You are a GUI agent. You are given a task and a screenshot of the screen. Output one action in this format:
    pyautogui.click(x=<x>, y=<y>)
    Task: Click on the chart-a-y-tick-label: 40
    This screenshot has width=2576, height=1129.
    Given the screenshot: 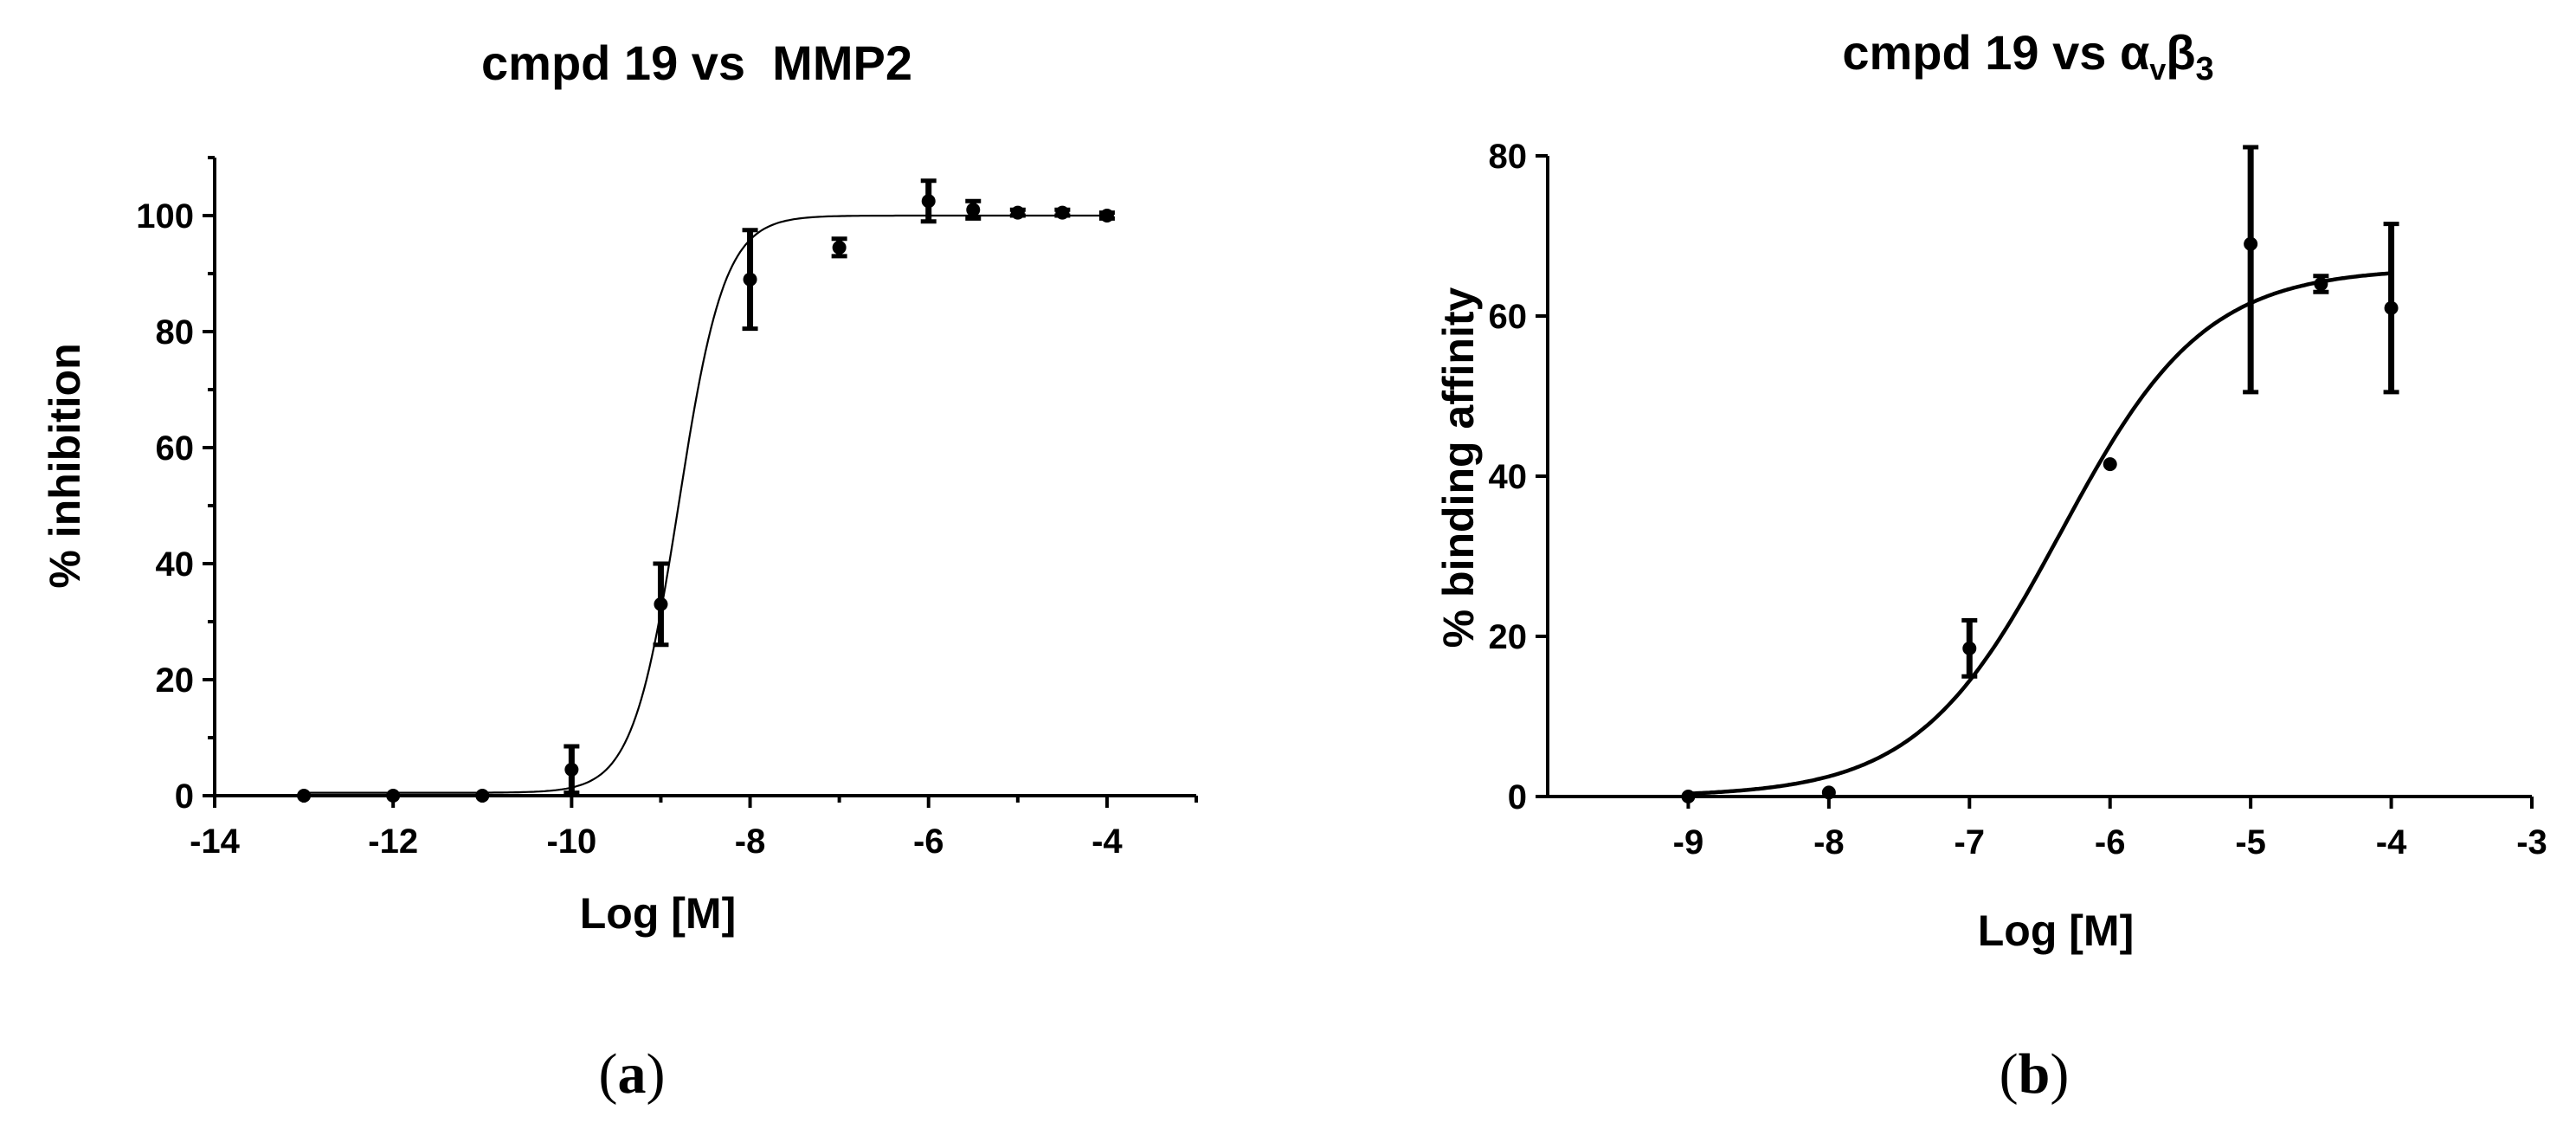 What is the action you would take?
    pyautogui.click(x=175, y=564)
    